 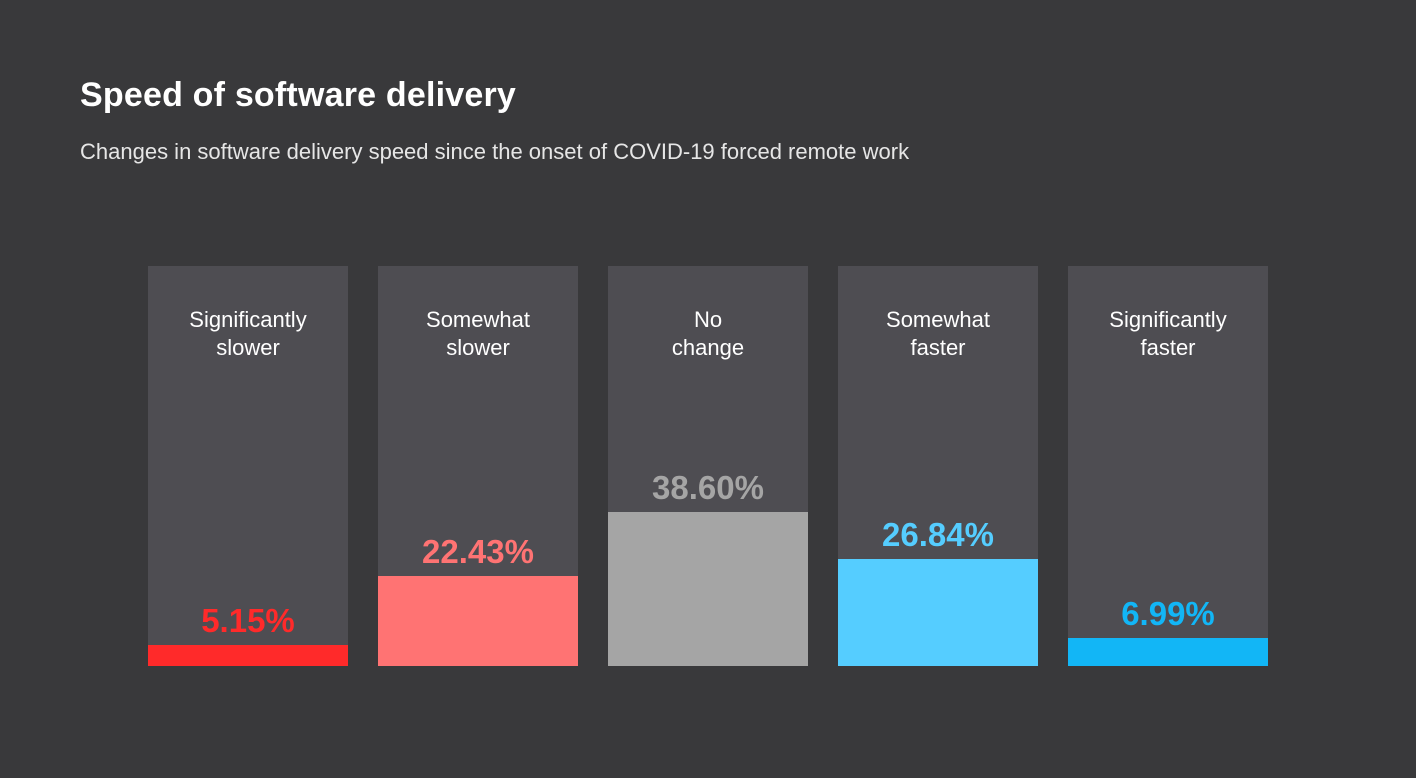 What do you see at coordinates (478, 466) in the screenshot?
I see `bar-column: Somewhat slower 22.43%` at bounding box center [478, 466].